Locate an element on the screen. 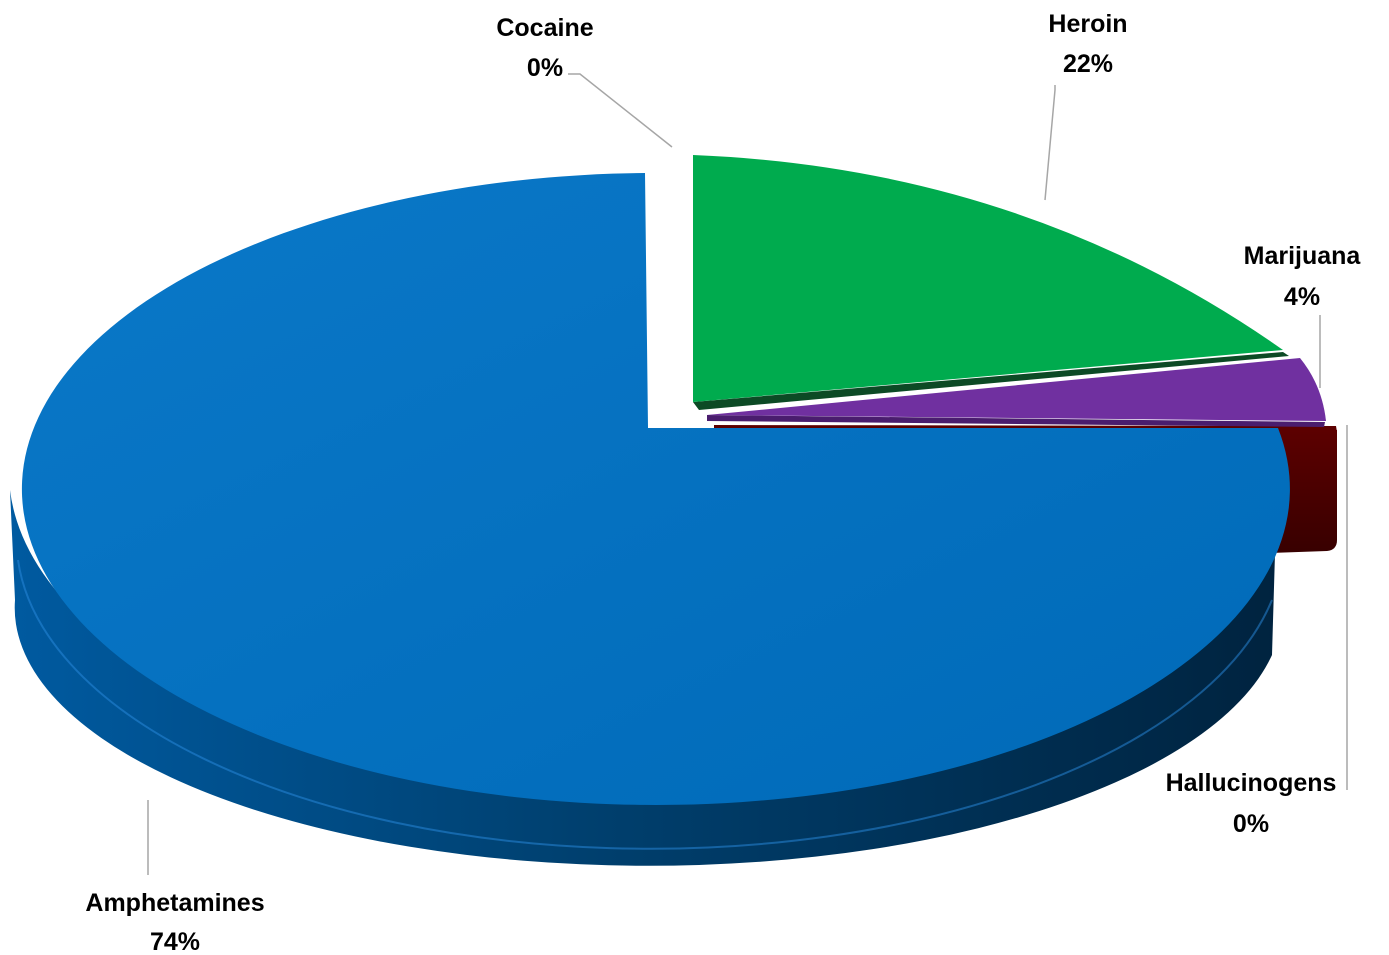 This screenshot has height=955, width=1389. label-amphetamines-value: 74% is located at coordinates (175, 941).